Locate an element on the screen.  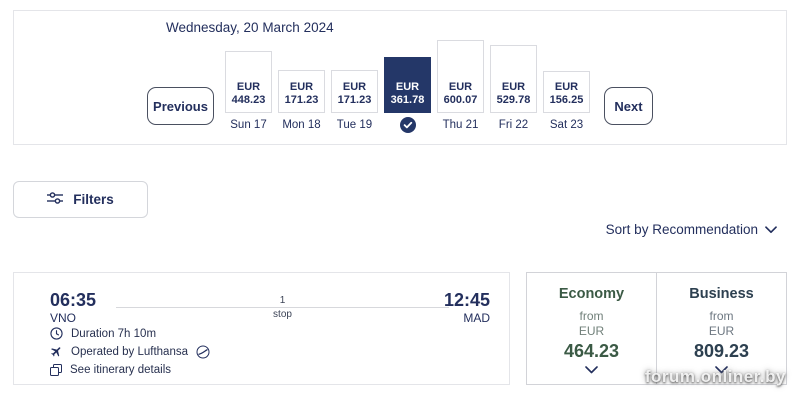
clock-icon is located at coordinates (56, 333).